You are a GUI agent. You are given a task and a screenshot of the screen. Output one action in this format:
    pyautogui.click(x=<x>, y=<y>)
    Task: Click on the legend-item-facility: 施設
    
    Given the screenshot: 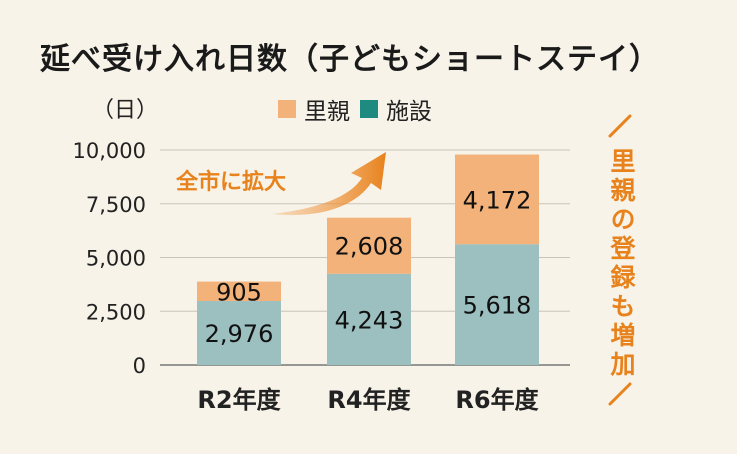 What is the action you would take?
    pyautogui.click(x=396, y=109)
    